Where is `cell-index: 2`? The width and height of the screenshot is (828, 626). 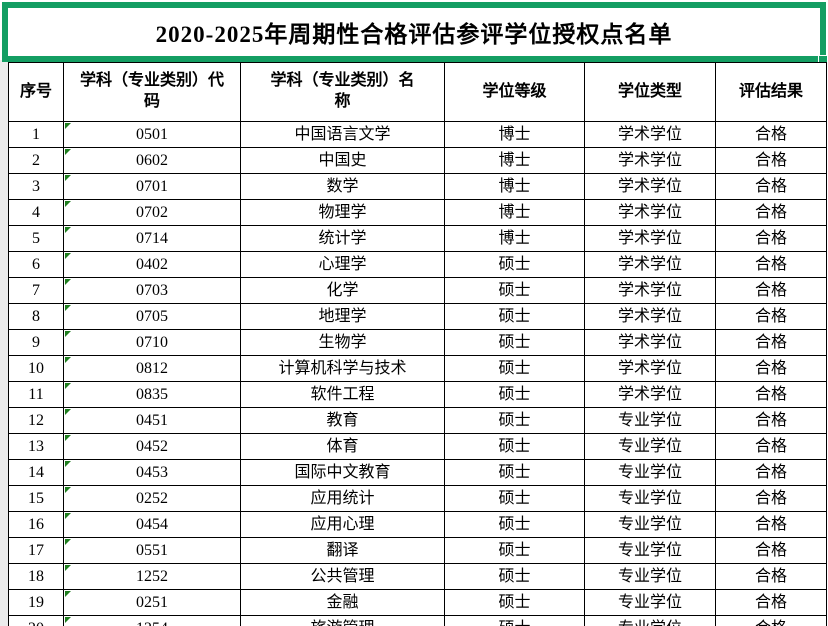
cell-index: 2 is located at coordinates (36, 160).